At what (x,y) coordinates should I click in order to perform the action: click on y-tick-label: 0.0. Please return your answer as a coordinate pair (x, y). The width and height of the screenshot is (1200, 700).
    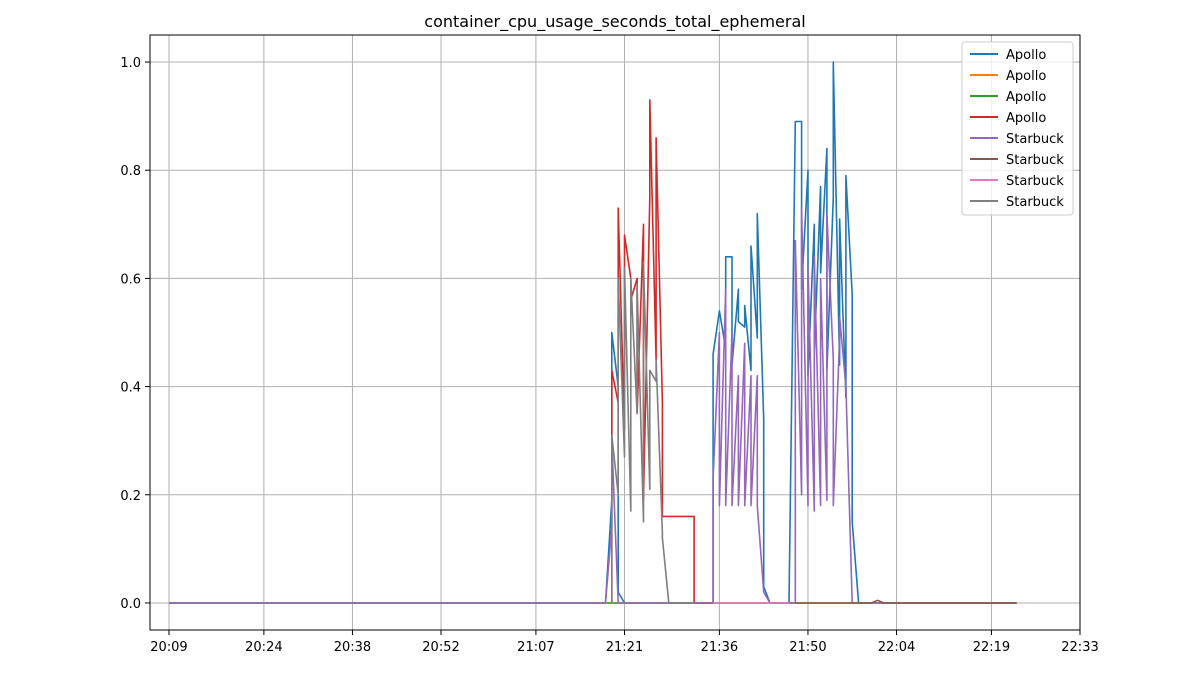
    Looking at the image, I should click on (130, 604).